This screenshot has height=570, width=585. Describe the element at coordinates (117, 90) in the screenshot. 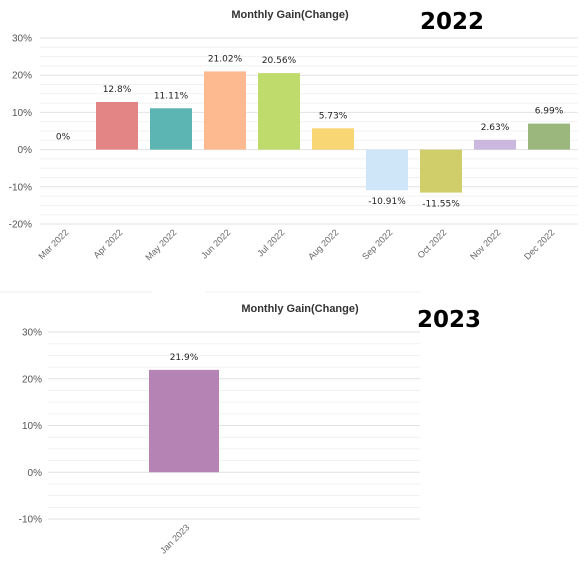

I see `data-label: 12.8%` at that location.